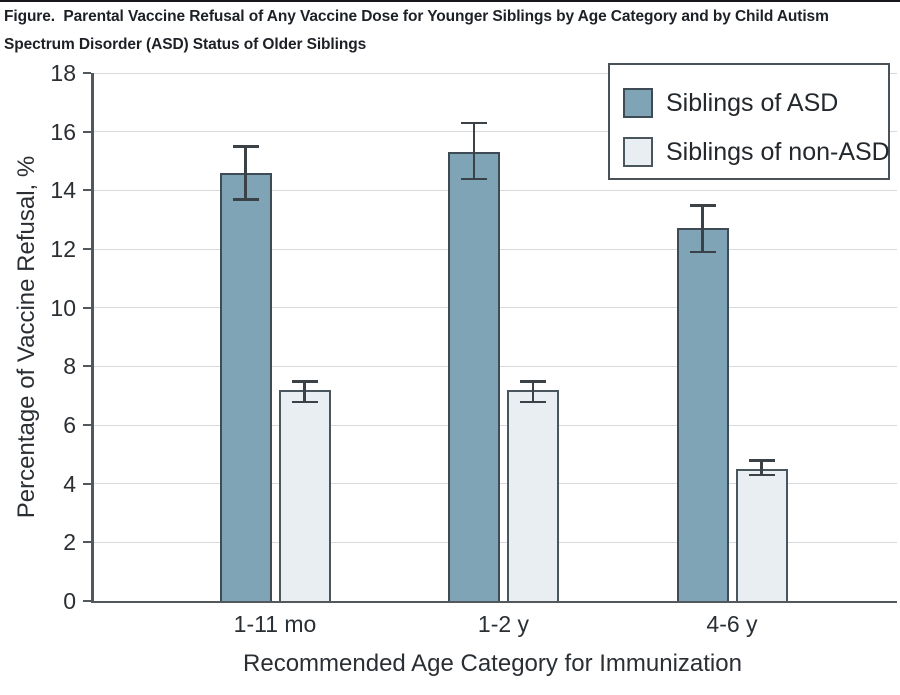  I want to click on y-axis-title: Percentage of Vaccine Refusal, %, so click(26, 337).